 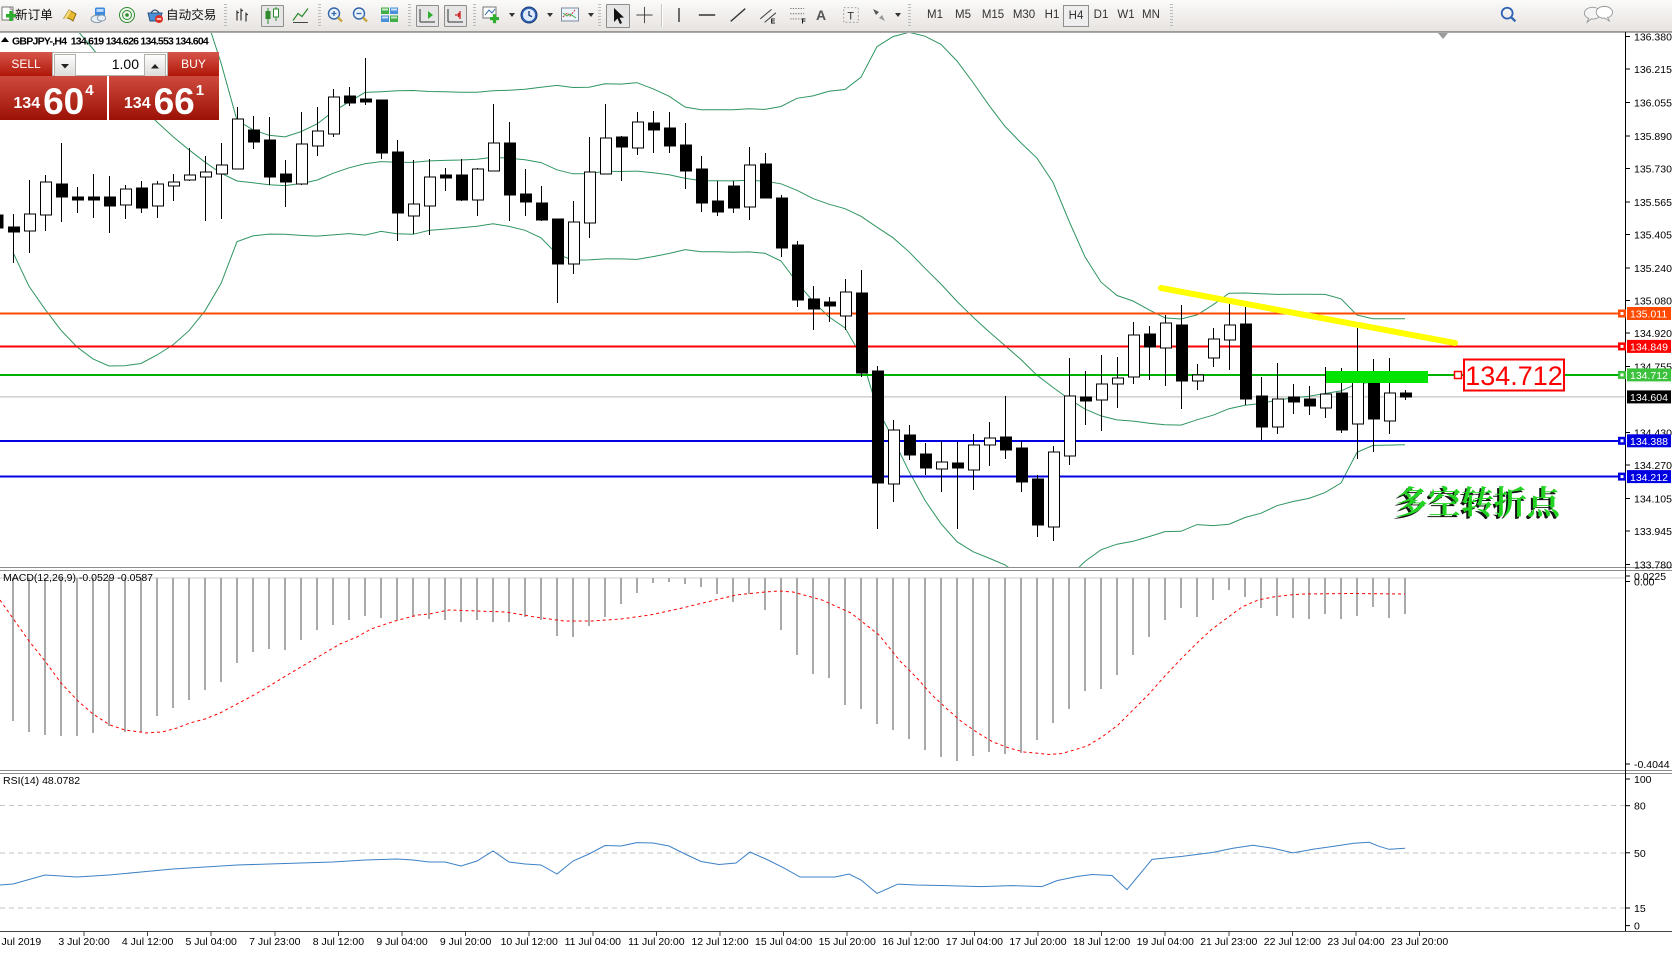 I want to click on svg-text: 21 Jul 23:00, so click(x=1228, y=942).